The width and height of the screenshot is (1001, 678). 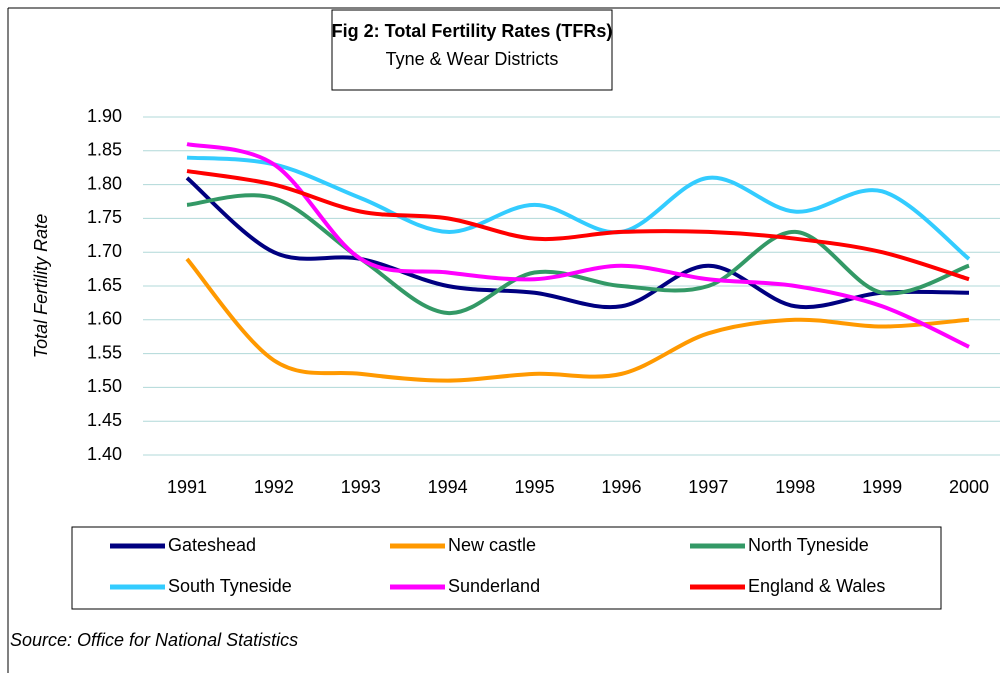 I want to click on legend-label: Gateshead, so click(x=212, y=545).